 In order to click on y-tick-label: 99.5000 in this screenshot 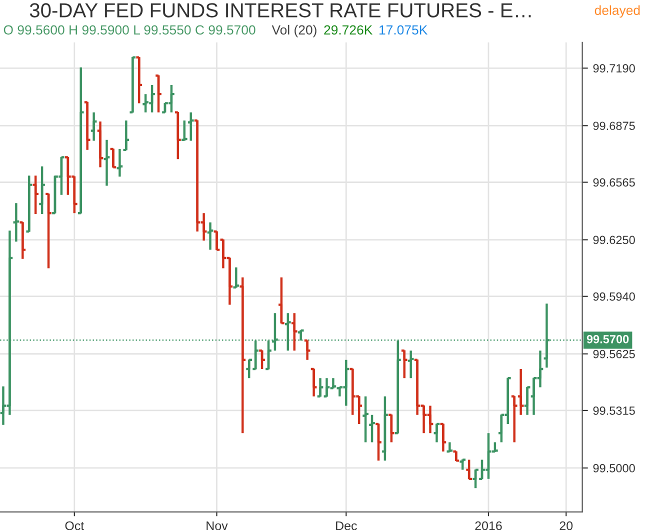, I will do `click(614, 468)`.